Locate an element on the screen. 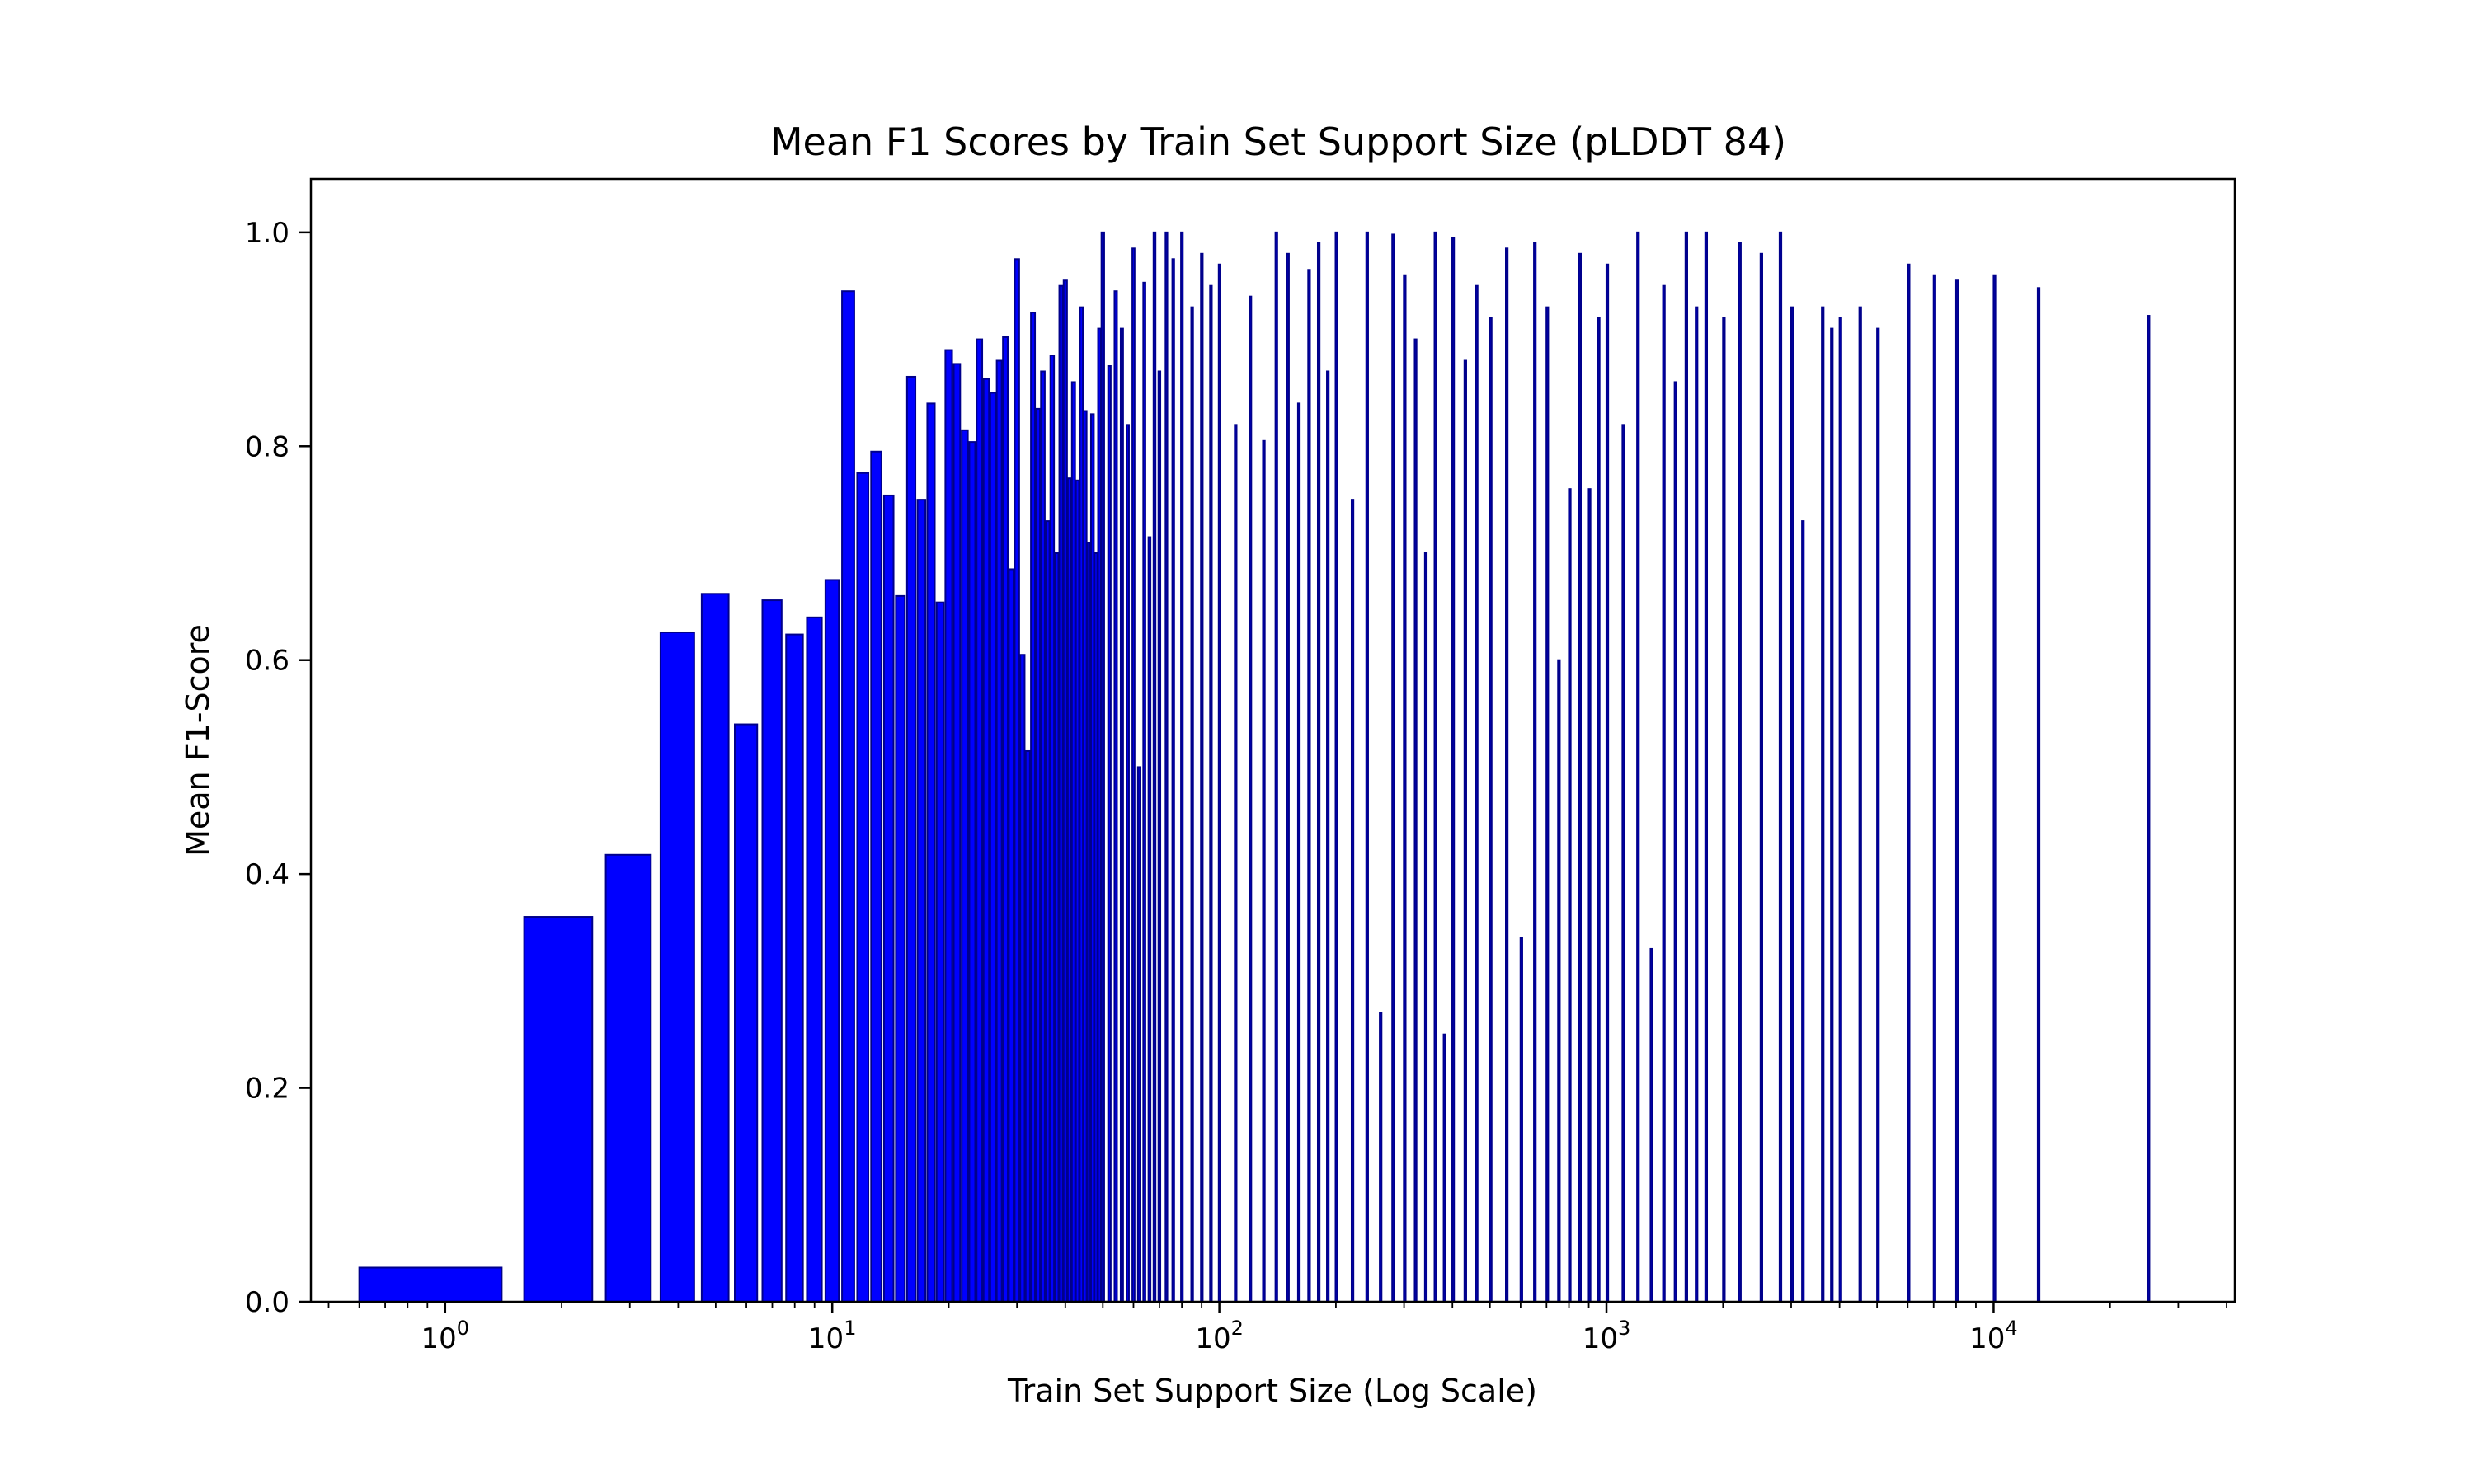 The width and height of the screenshot is (2474, 1484). y-axis-title: Mean F1-Score is located at coordinates (198, 740).